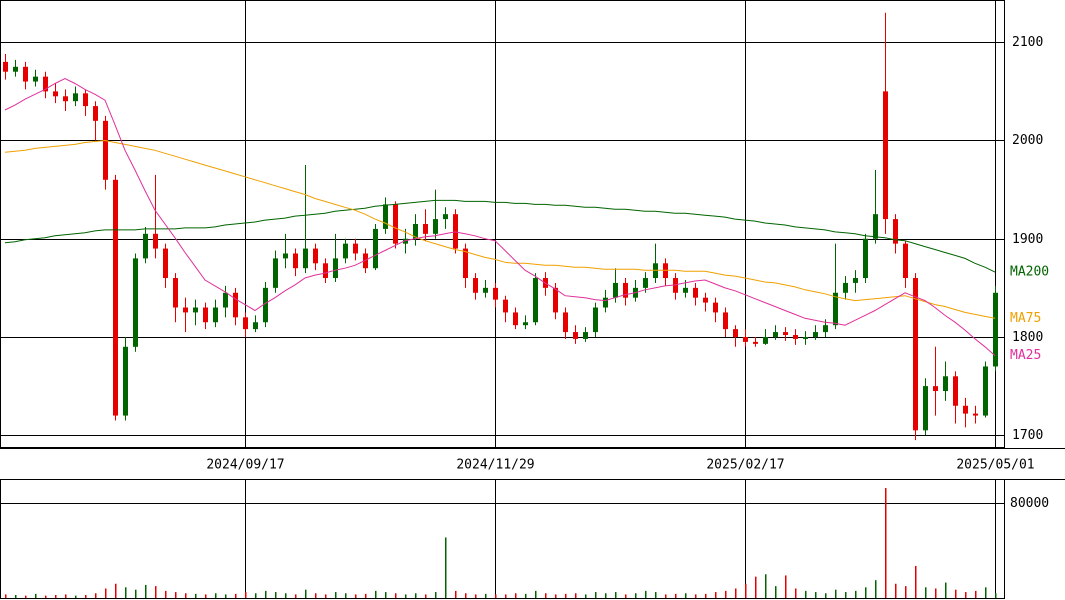 Image resolution: width=1065 pixels, height=600 pixels. Describe the element at coordinates (995, 465) in the screenshot. I see `x-tick-label: 2025/05/01` at that location.